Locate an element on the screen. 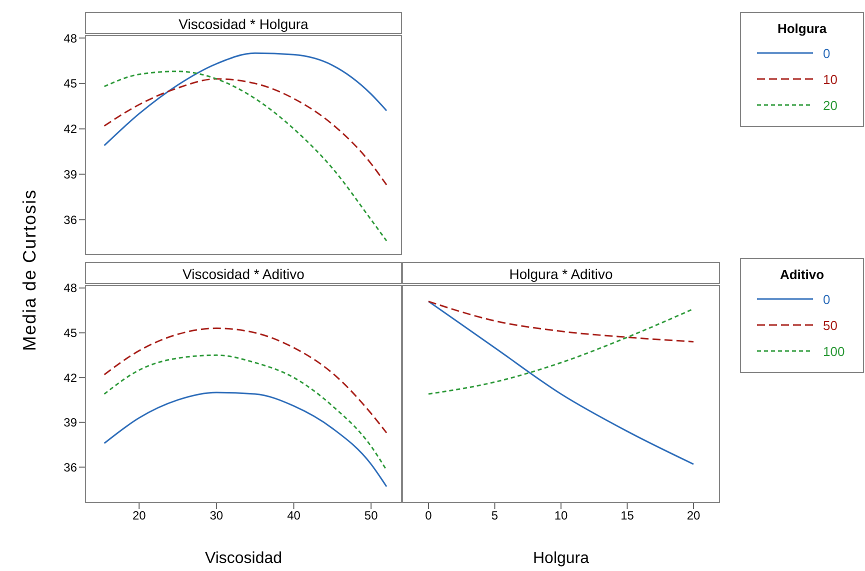  x-tick-label: 0 is located at coordinates (428, 515).